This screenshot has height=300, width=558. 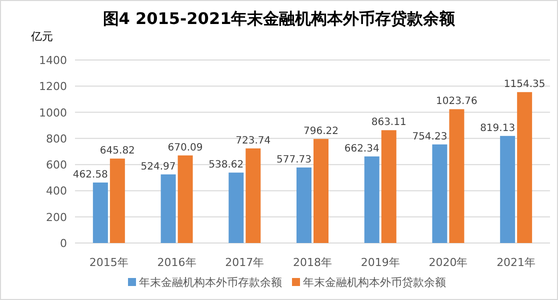 I want to click on y-axis-title: 亿元, so click(x=41, y=36).